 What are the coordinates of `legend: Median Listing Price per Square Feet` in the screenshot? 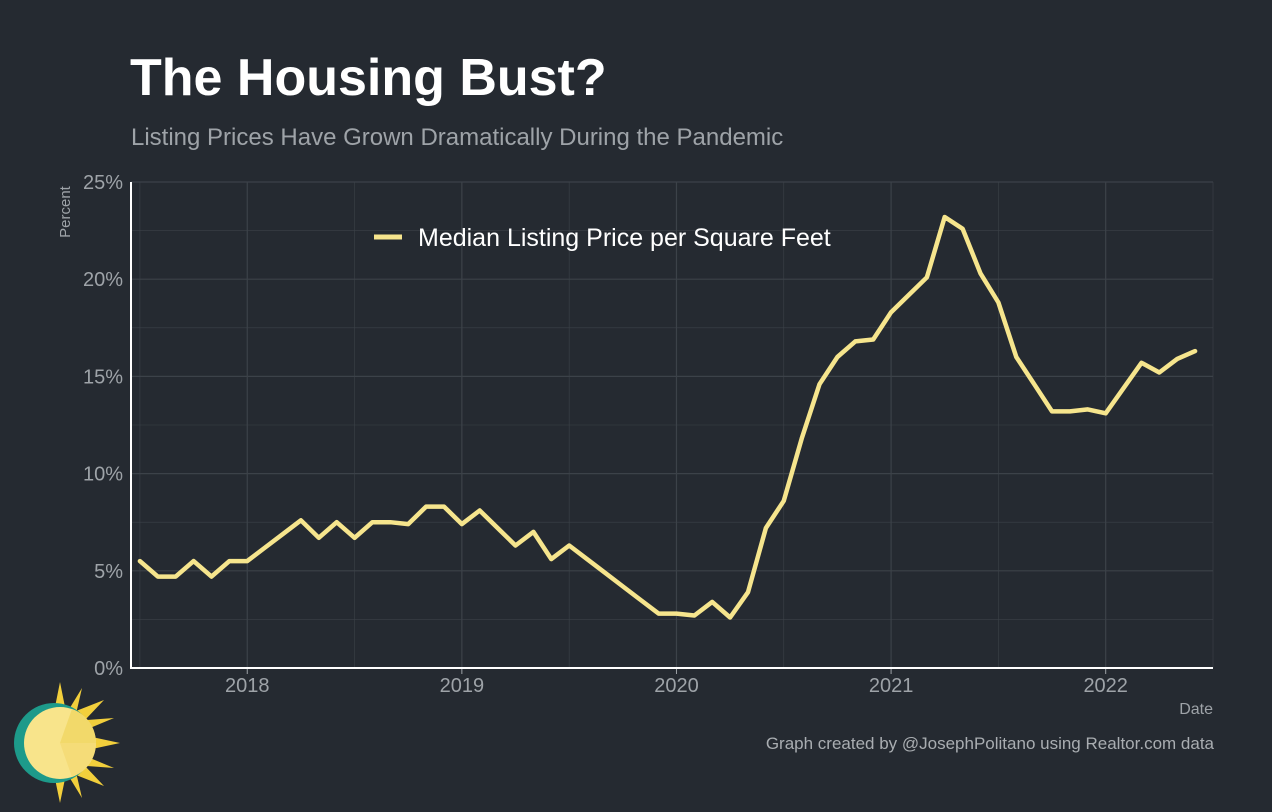 It's located at (602, 238).